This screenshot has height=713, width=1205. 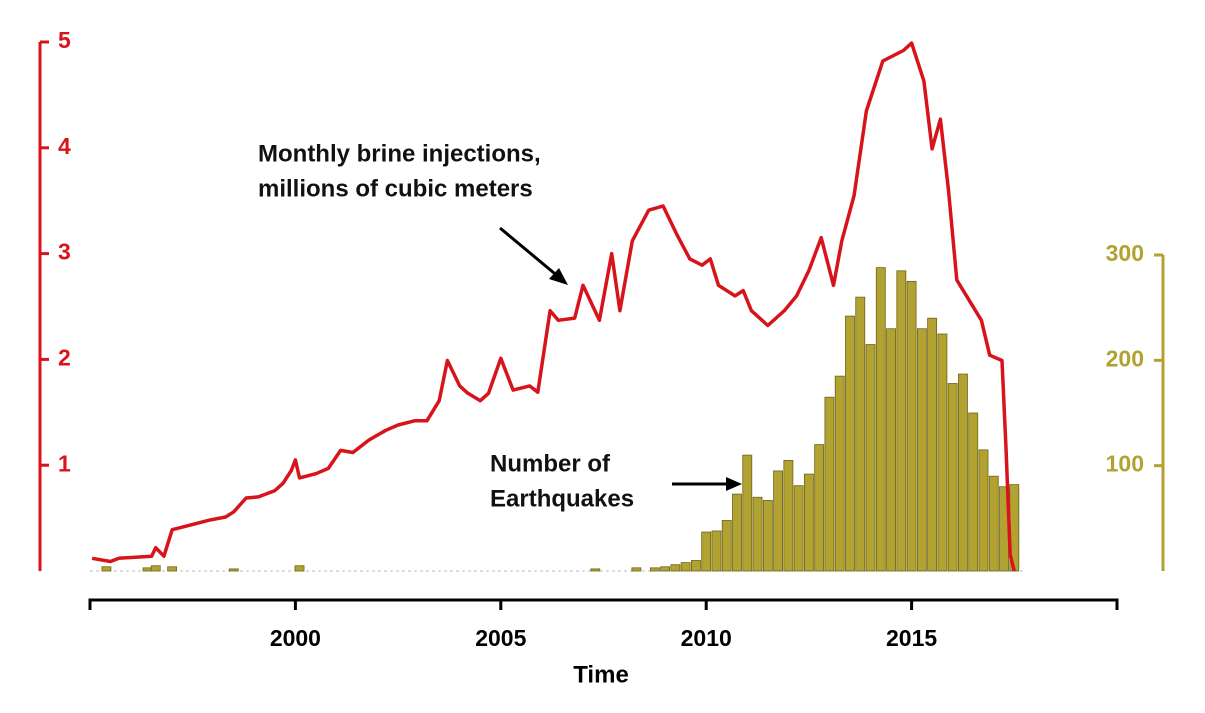 What do you see at coordinates (1125, 253) in the screenshot?
I see `y2-tick-label: 300` at bounding box center [1125, 253].